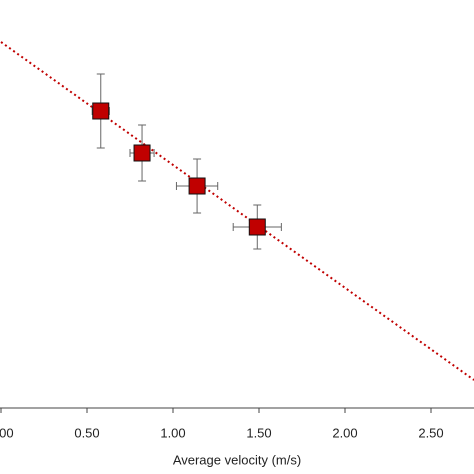  Describe the element at coordinates (430, 432) in the screenshot. I see `x-tick-label: 2.50` at that location.